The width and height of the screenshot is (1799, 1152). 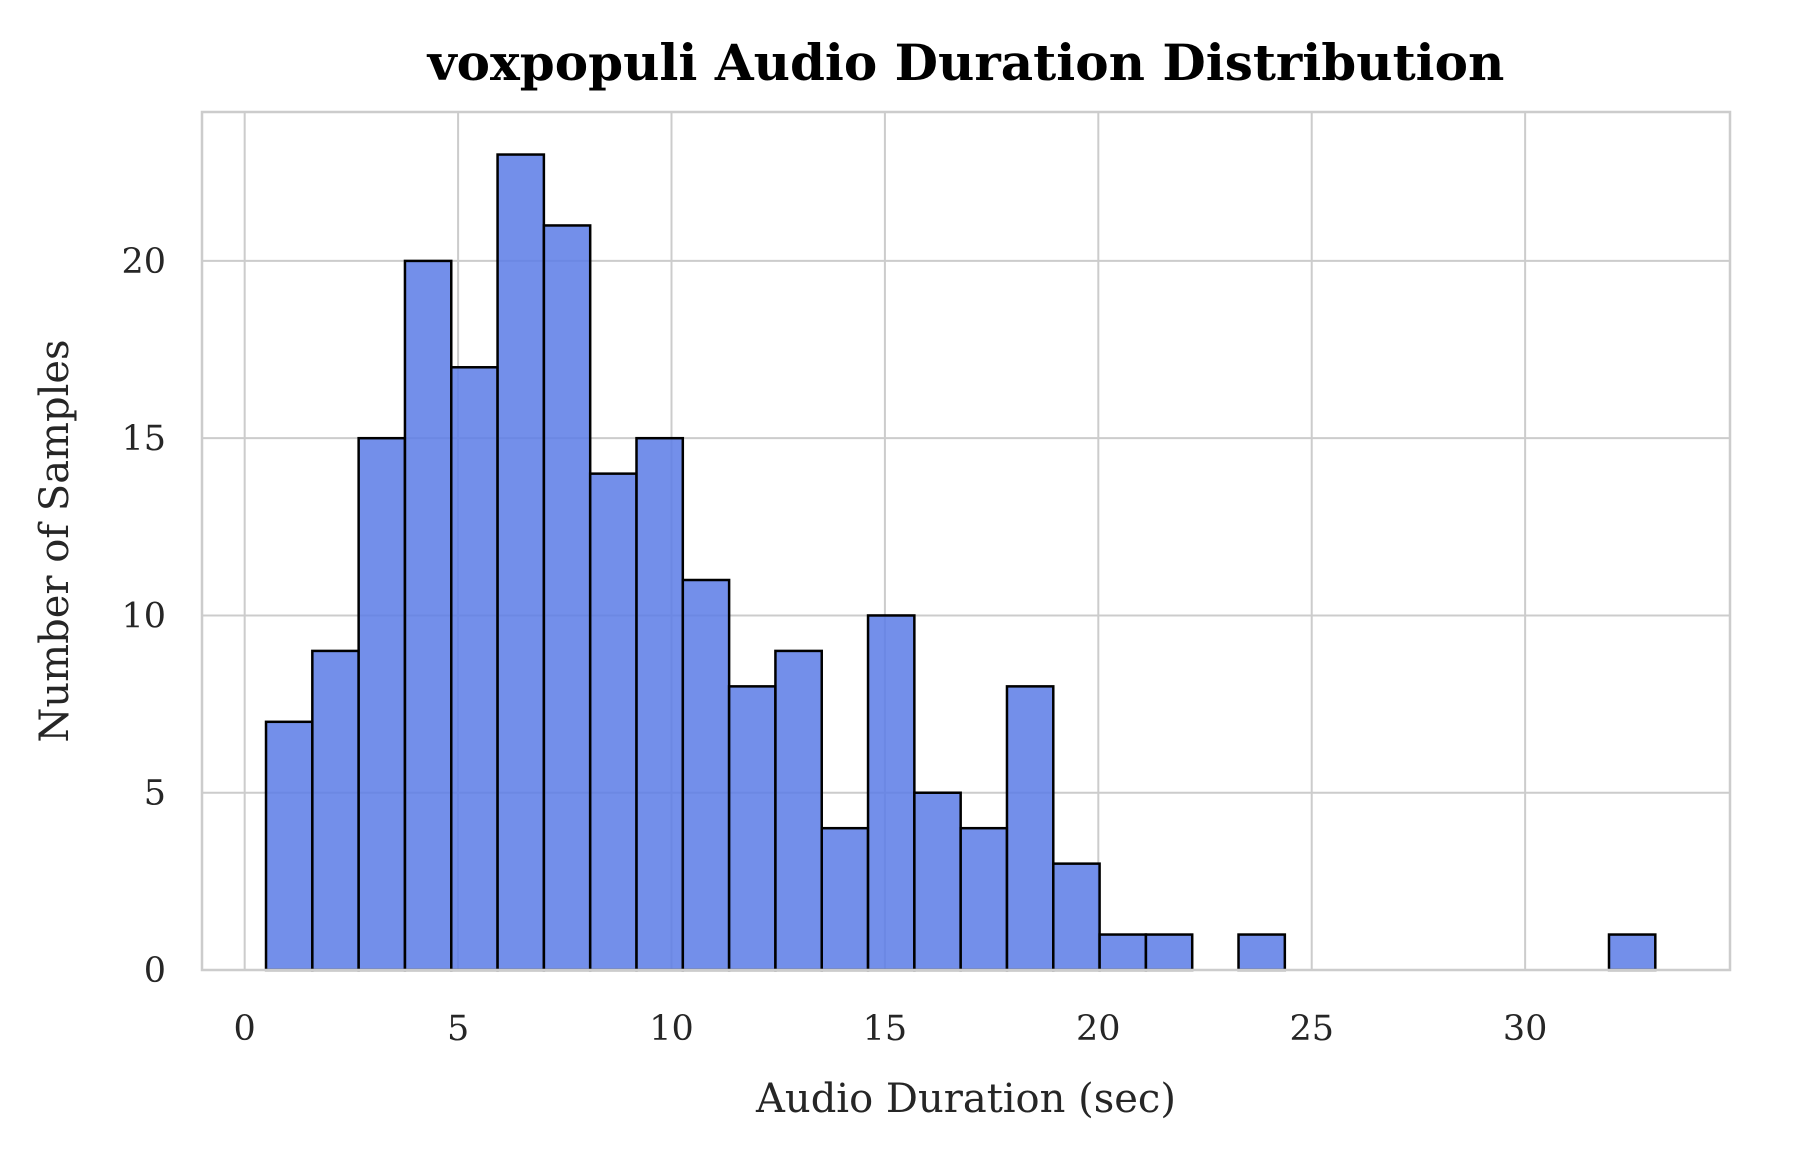 I want to click on y-tick-label: 10, so click(x=143, y=616).